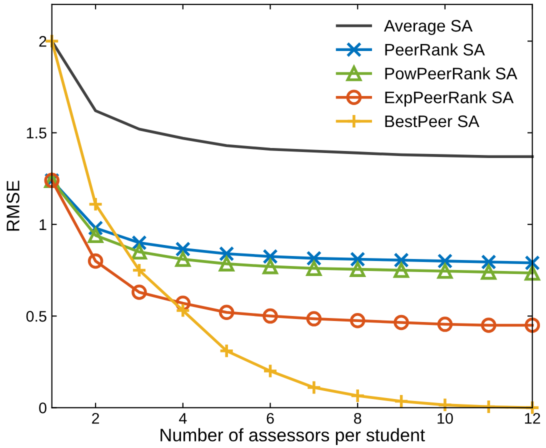 The image size is (546, 448). What do you see at coordinates (449, 99) in the screenshot?
I see `legend-label: ExpPeerRank SA` at bounding box center [449, 99].